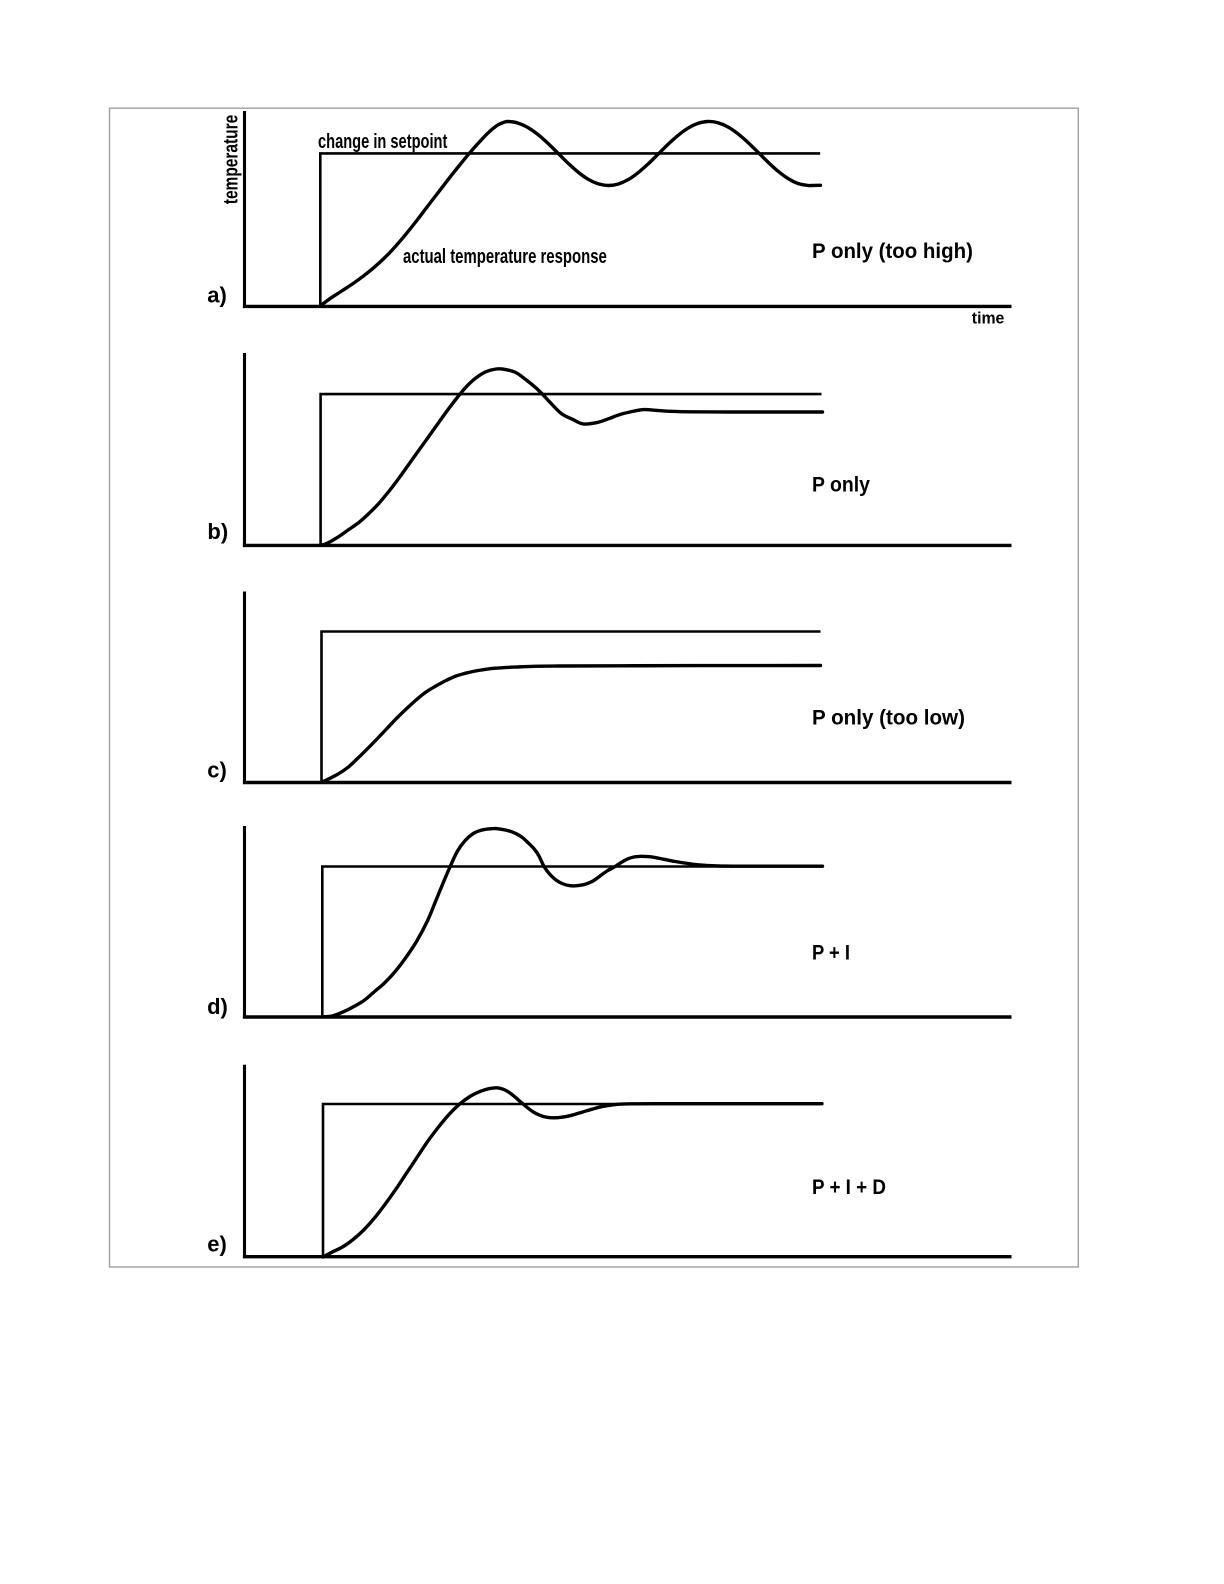 This screenshot has height=1584, width=1224. Describe the element at coordinates (849, 1187) in the screenshot. I see `svg-text: P + I + D` at that location.